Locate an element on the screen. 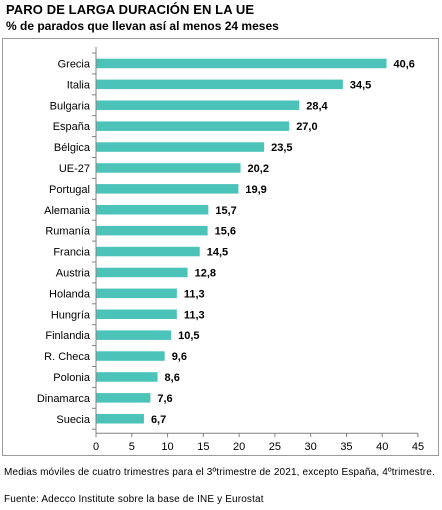 The image size is (442, 510). category-label: España is located at coordinates (72, 127).